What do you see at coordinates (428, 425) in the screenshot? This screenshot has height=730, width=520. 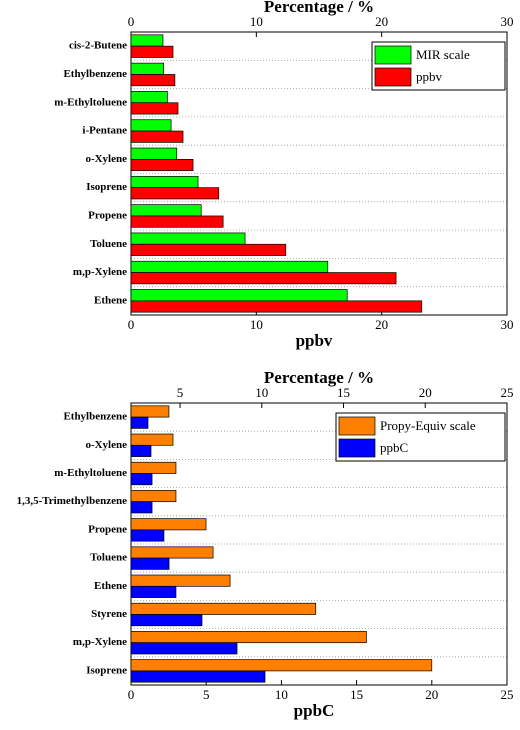 I see `legend-label: Propy-Equiv scale` at bounding box center [428, 425].